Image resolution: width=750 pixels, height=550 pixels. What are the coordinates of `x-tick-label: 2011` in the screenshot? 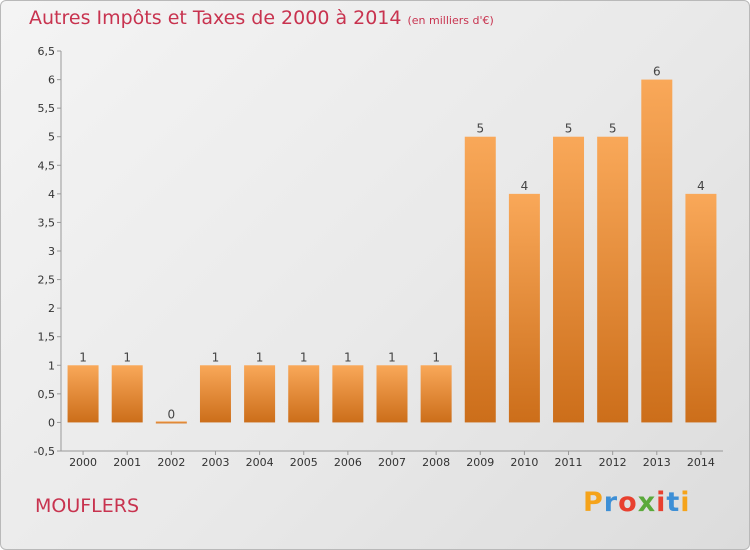 It's located at (569, 462).